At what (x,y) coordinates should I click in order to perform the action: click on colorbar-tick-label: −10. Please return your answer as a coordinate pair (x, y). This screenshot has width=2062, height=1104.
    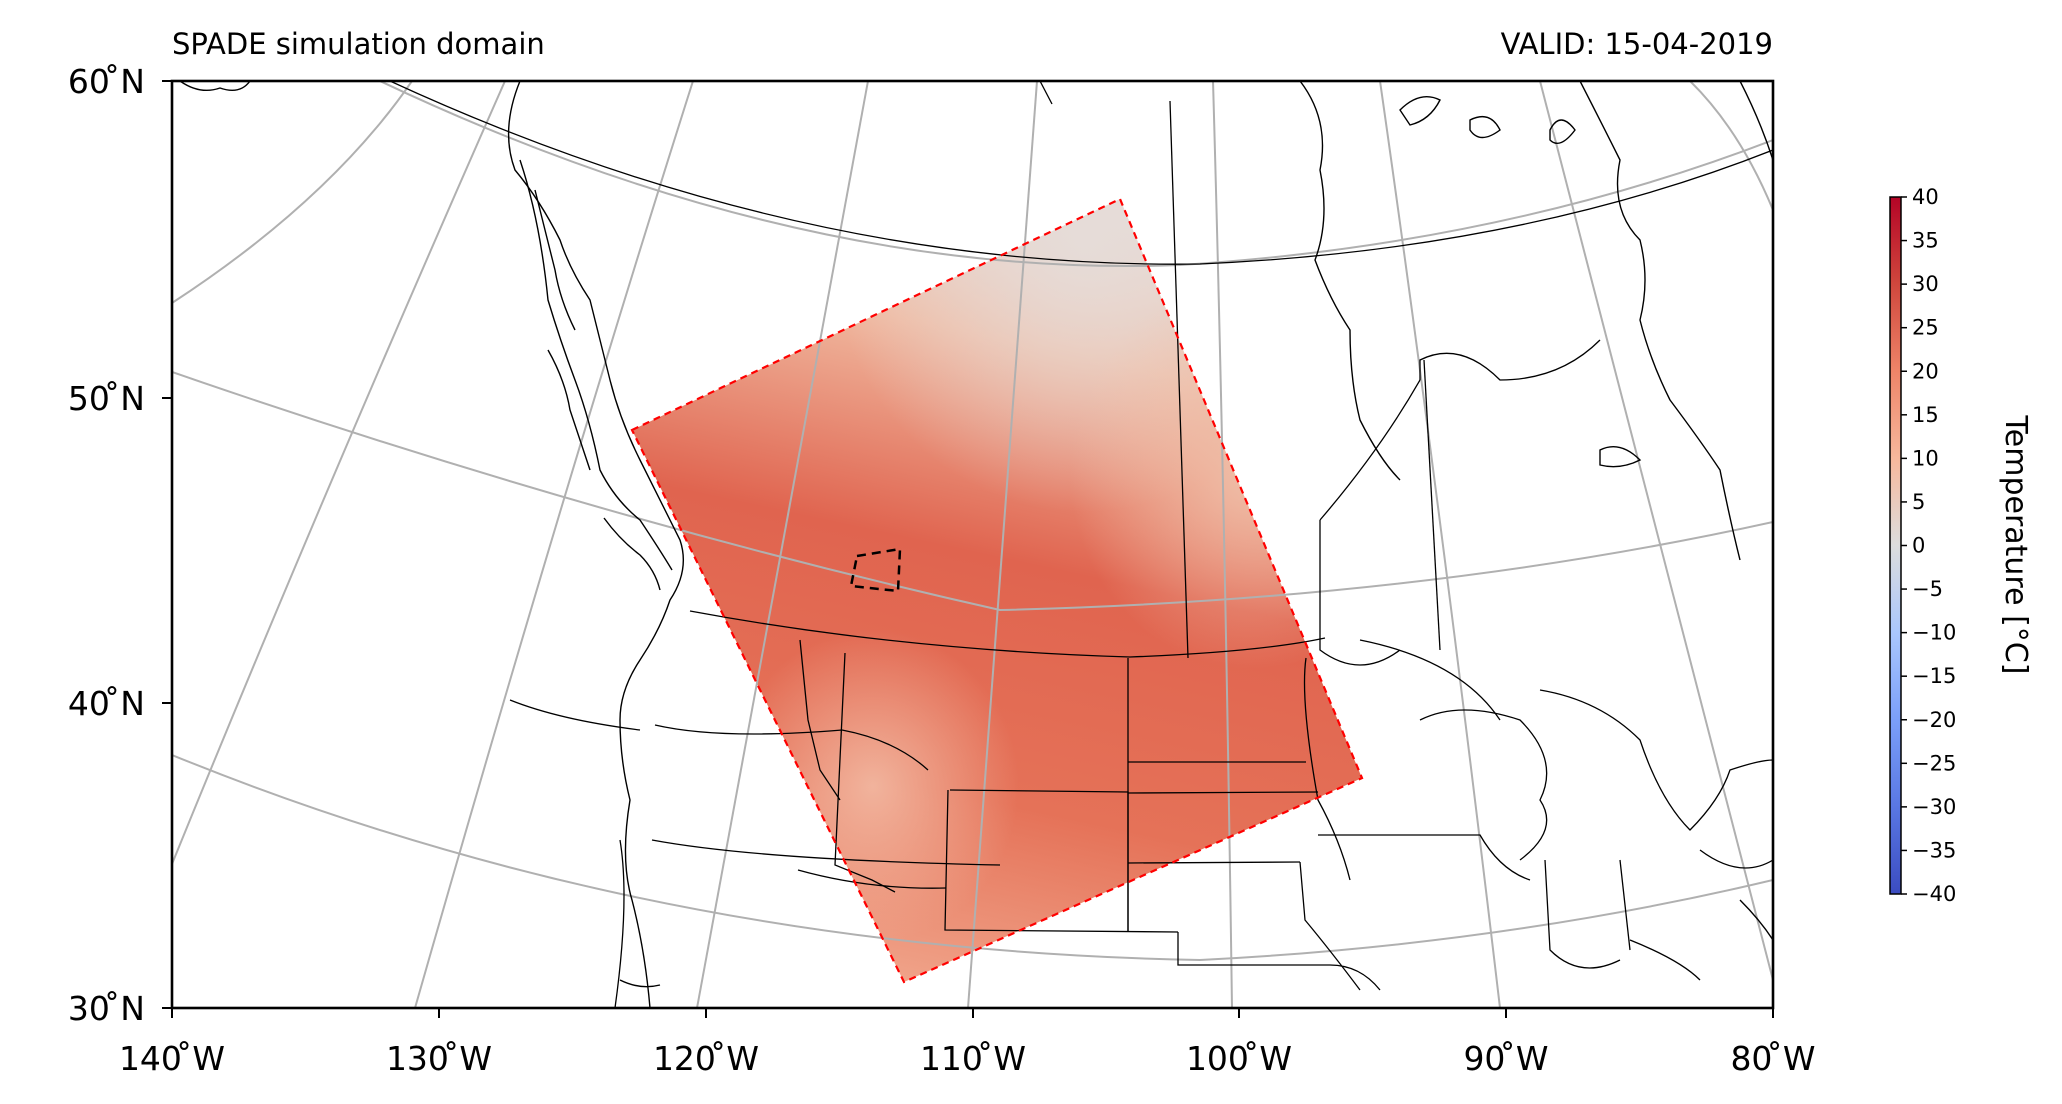
    Looking at the image, I should click on (1934, 633).